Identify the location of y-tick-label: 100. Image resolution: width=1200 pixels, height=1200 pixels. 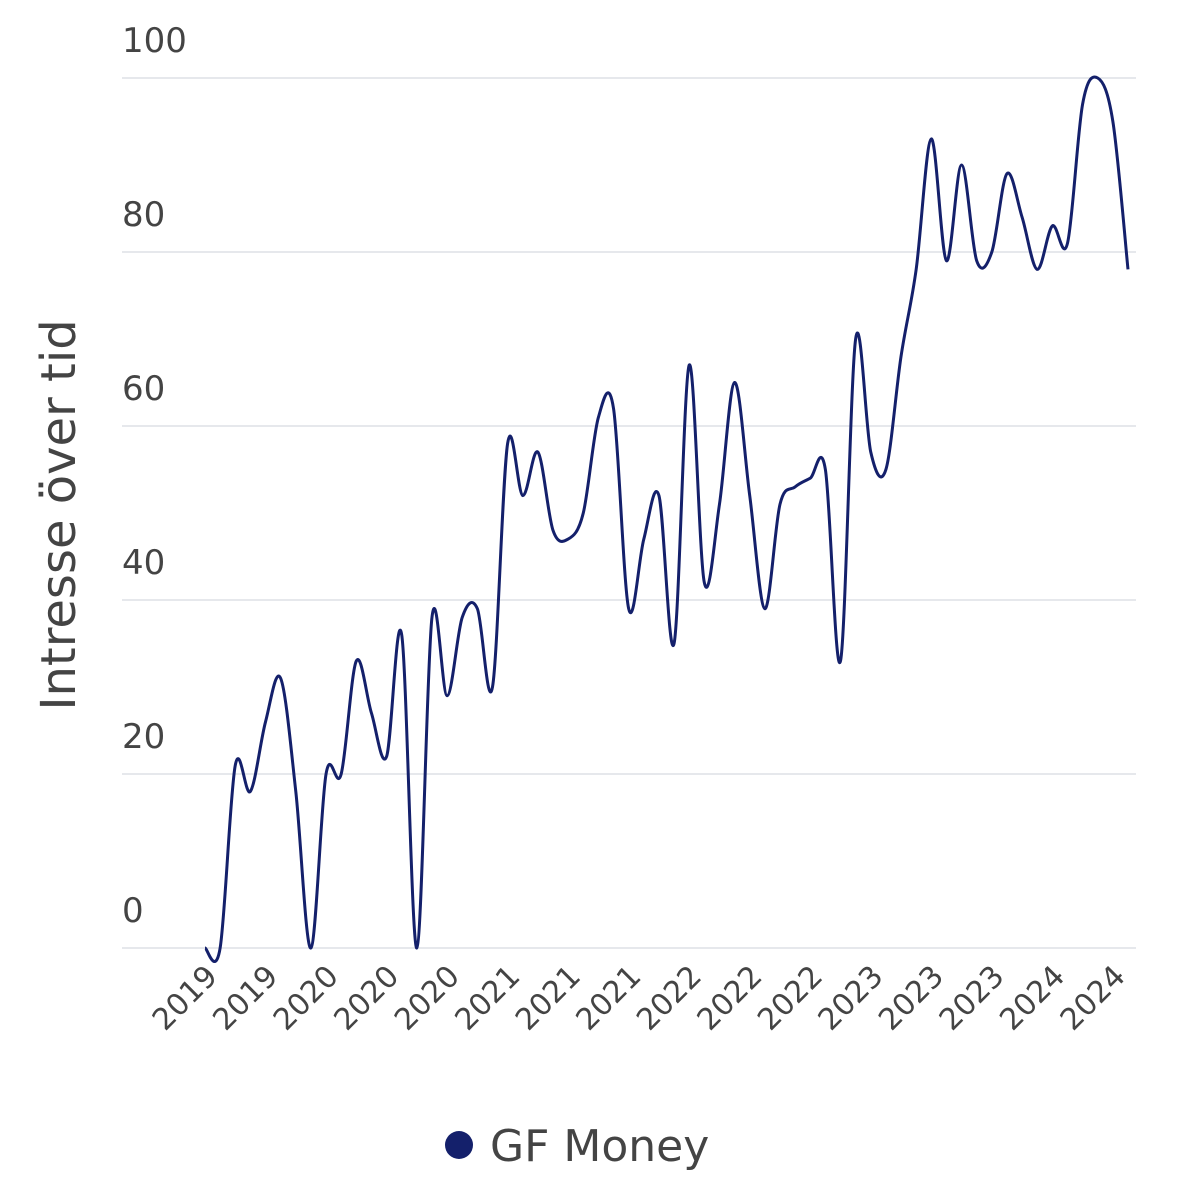
(154, 41).